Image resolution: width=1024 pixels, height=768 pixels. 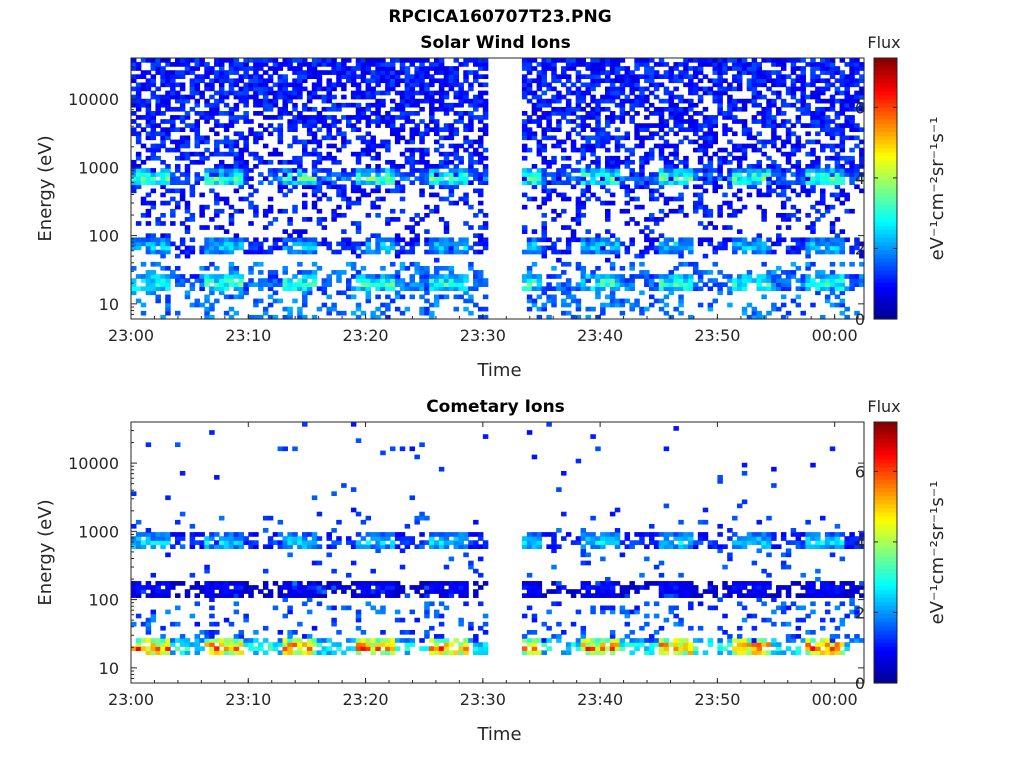 I want to click on colorbar-label: eV⁻¹cm⁻²sr⁻¹s⁻¹, so click(x=937, y=189).